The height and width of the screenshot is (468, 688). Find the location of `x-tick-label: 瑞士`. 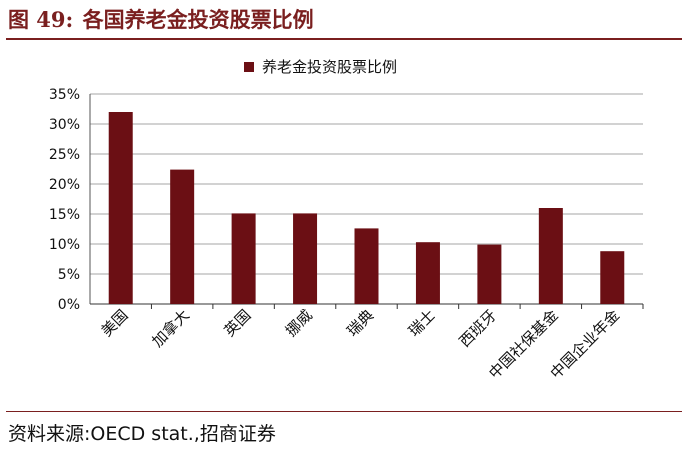

x-tick-label: 瑞士 is located at coordinates (422, 323).